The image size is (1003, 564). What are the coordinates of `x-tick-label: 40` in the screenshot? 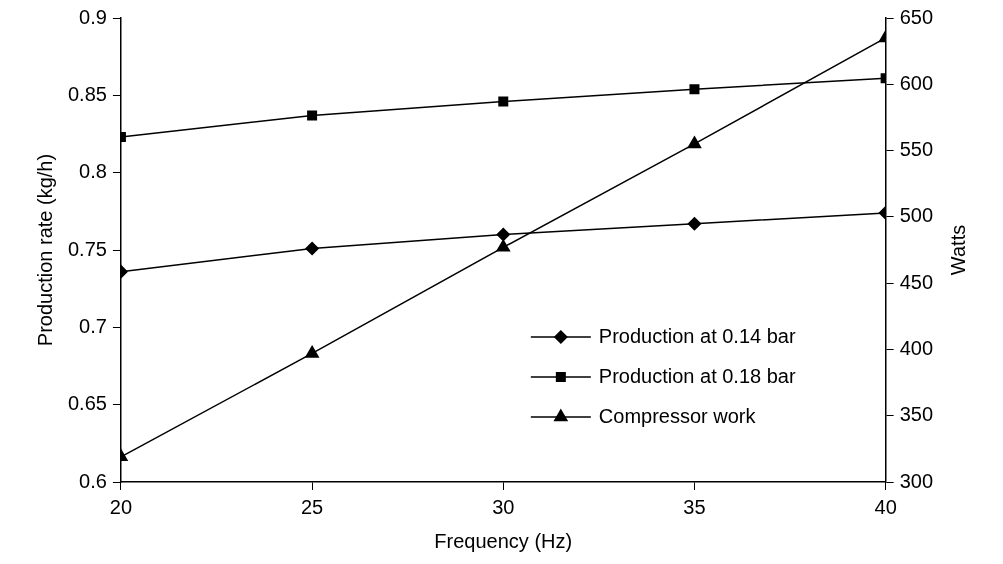 It's located at (885, 506).